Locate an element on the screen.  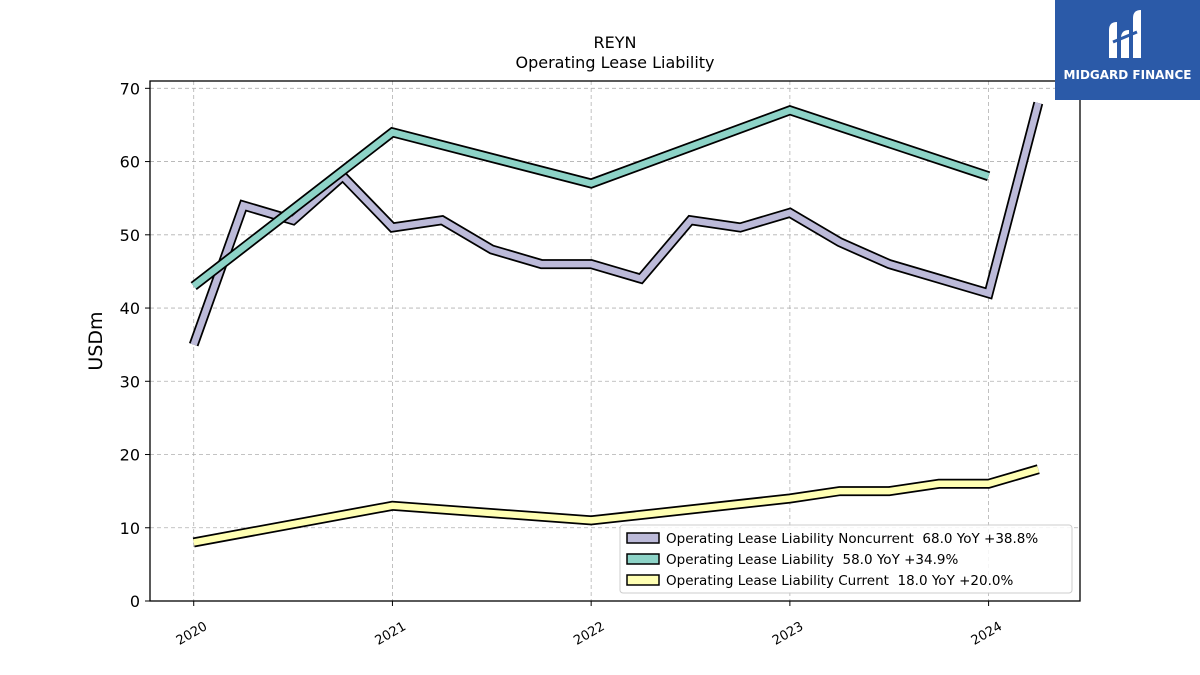
x-tick-label: 2021 is located at coordinates (391, 634).